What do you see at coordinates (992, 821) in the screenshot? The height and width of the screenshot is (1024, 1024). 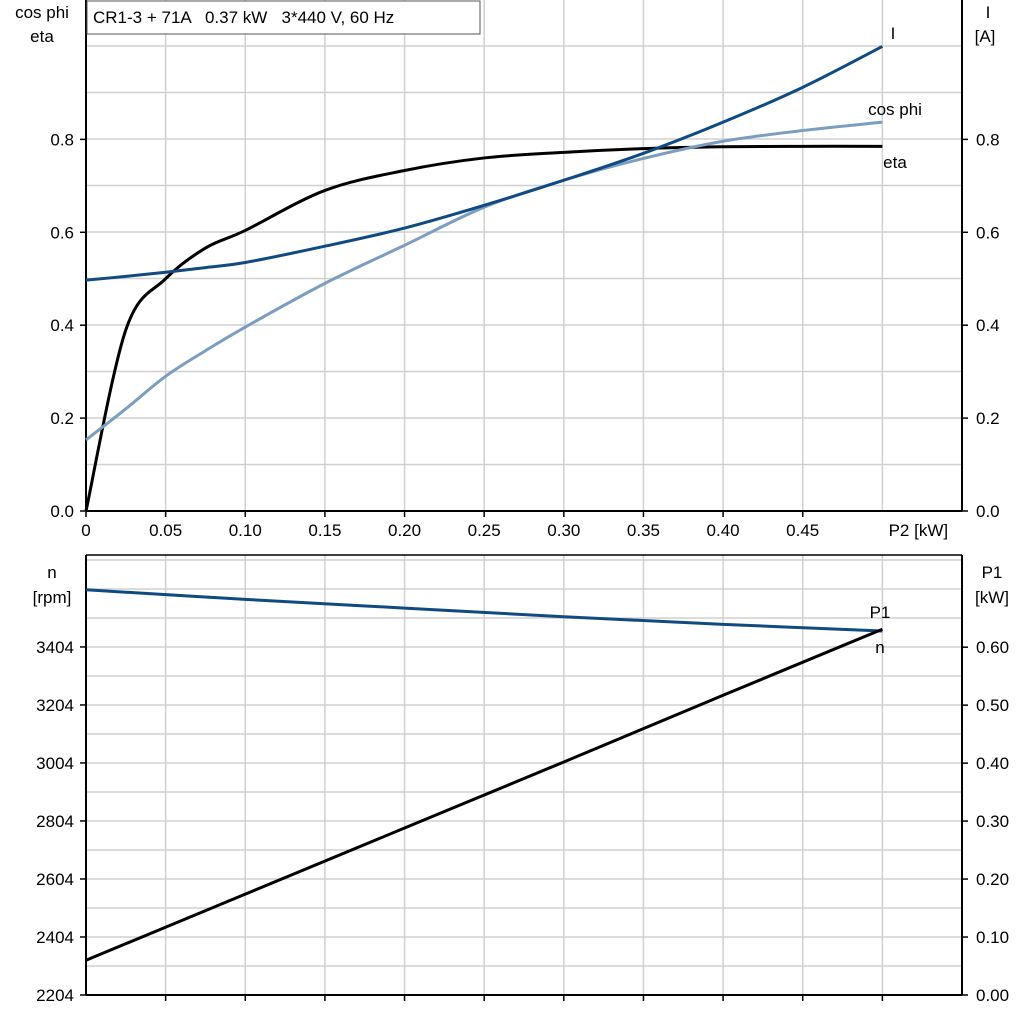 I see `y-tick-label-right: 0.30` at bounding box center [992, 821].